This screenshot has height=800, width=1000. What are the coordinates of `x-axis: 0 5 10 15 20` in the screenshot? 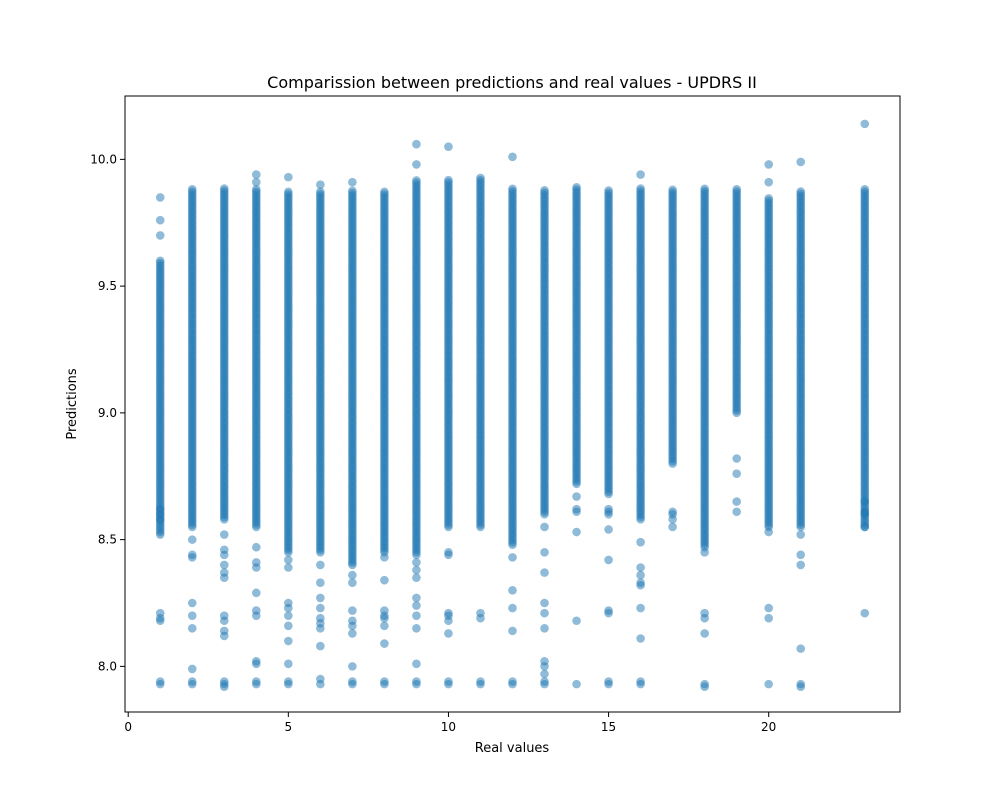 It's located at (450, 723).